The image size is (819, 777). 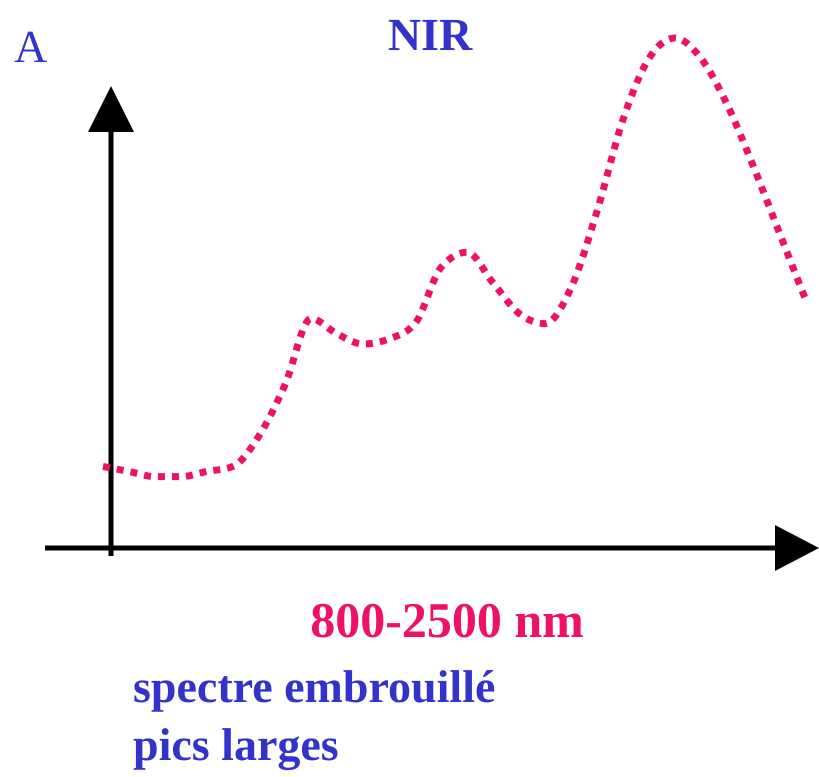 I want to click on y-axis-title: A, so click(x=31, y=46).